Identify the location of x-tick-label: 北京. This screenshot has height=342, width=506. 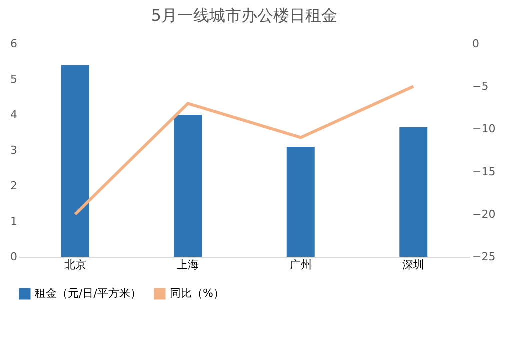
(75, 265).